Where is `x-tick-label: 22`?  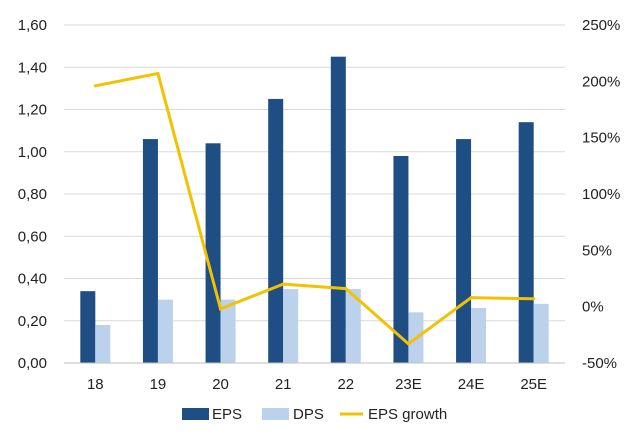
x-tick-label: 22 is located at coordinates (345, 384).